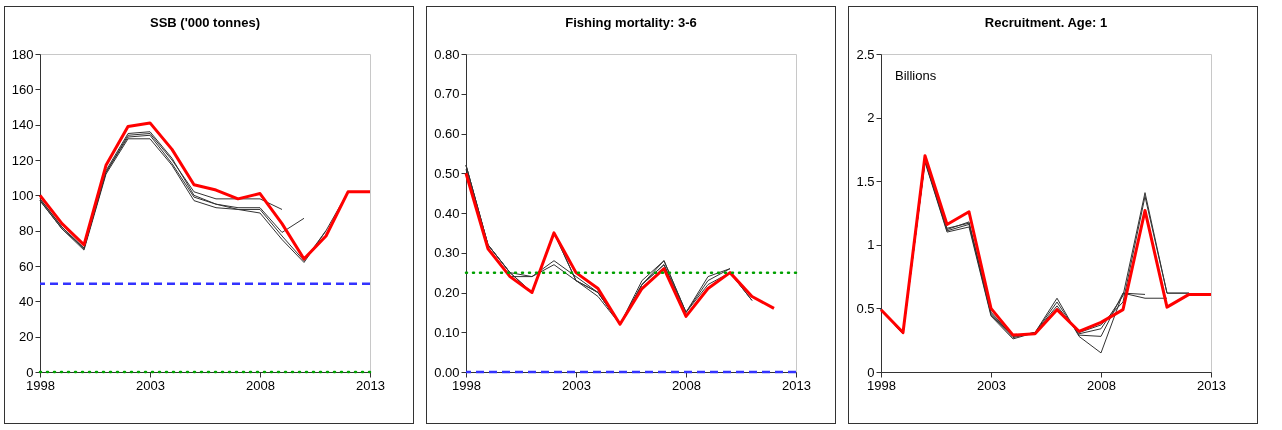 The width and height of the screenshot is (1282, 430). I want to click on y-tick-label: 0.00, so click(447, 372).